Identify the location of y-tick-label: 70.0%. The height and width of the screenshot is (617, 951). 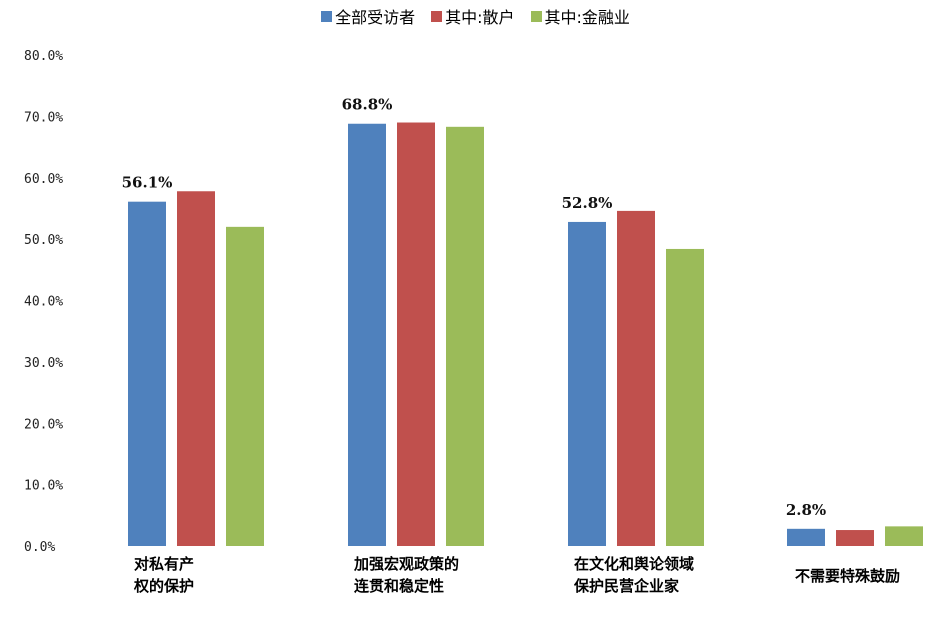
(43, 117).